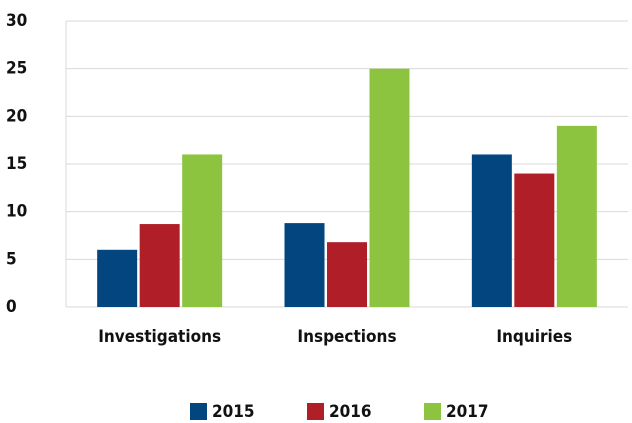 Image resolution: width=632 pixels, height=423 pixels. What do you see at coordinates (16, 69) in the screenshot?
I see `y-tick-label: 25` at bounding box center [16, 69].